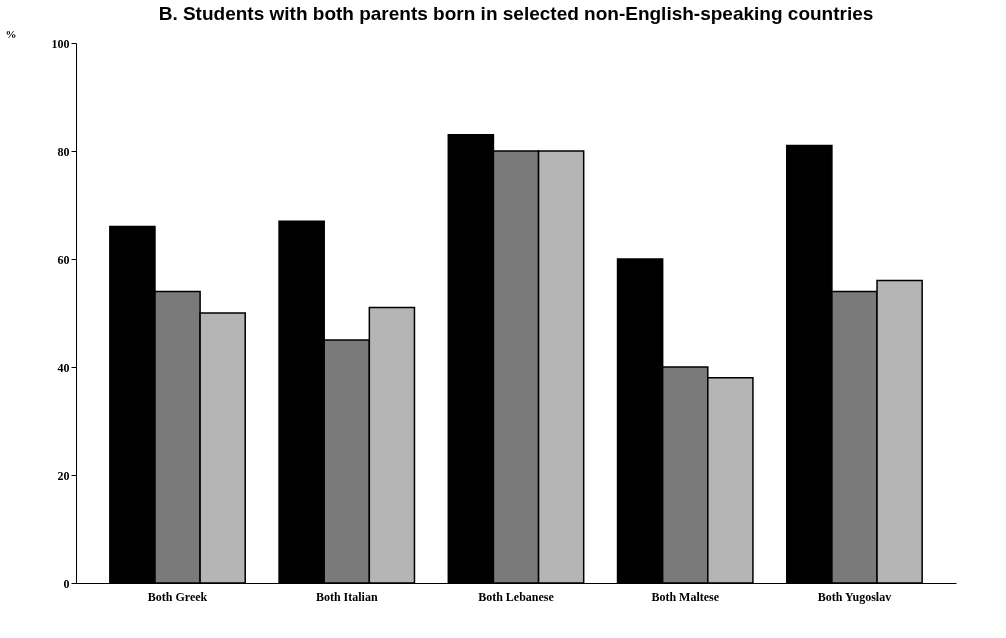  I want to click on y-tick-label: 80, so click(63, 151).